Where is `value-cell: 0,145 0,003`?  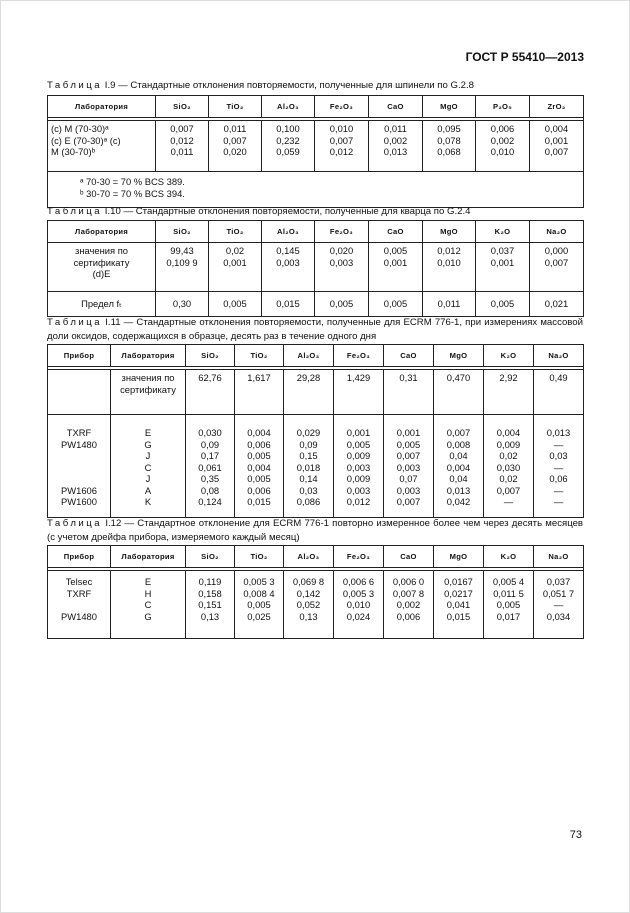 value-cell: 0,145 0,003 is located at coordinates (288, 267).